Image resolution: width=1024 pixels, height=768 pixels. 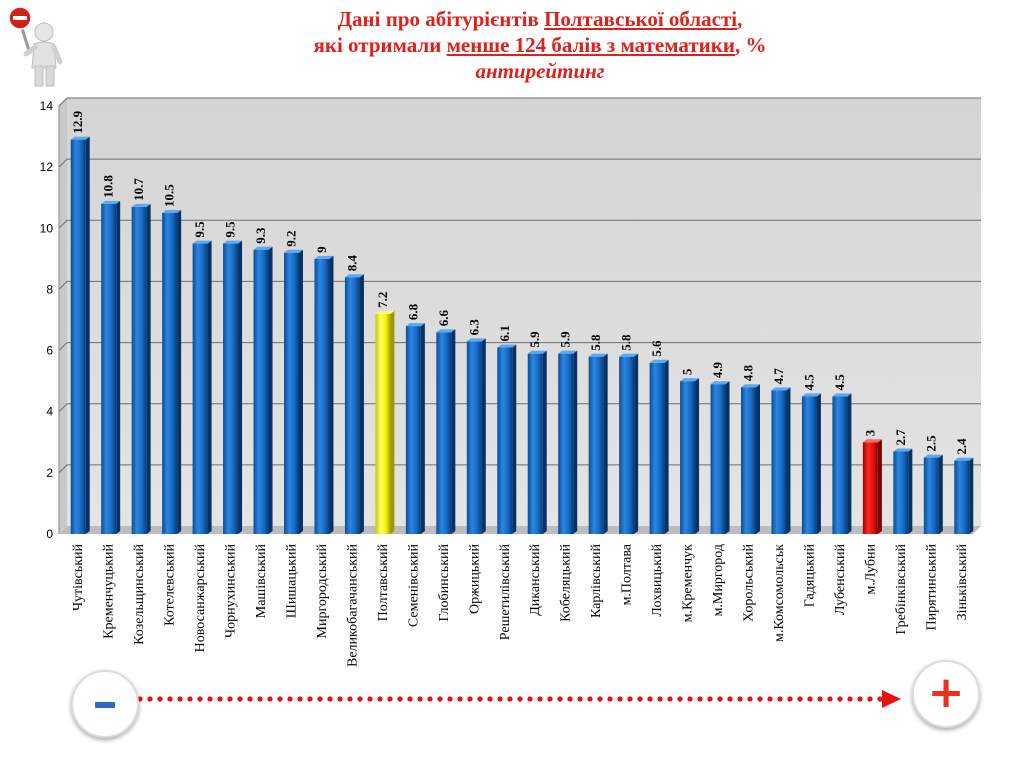 I want to click on category-label: Глобинський, so click(x=444, y=583).